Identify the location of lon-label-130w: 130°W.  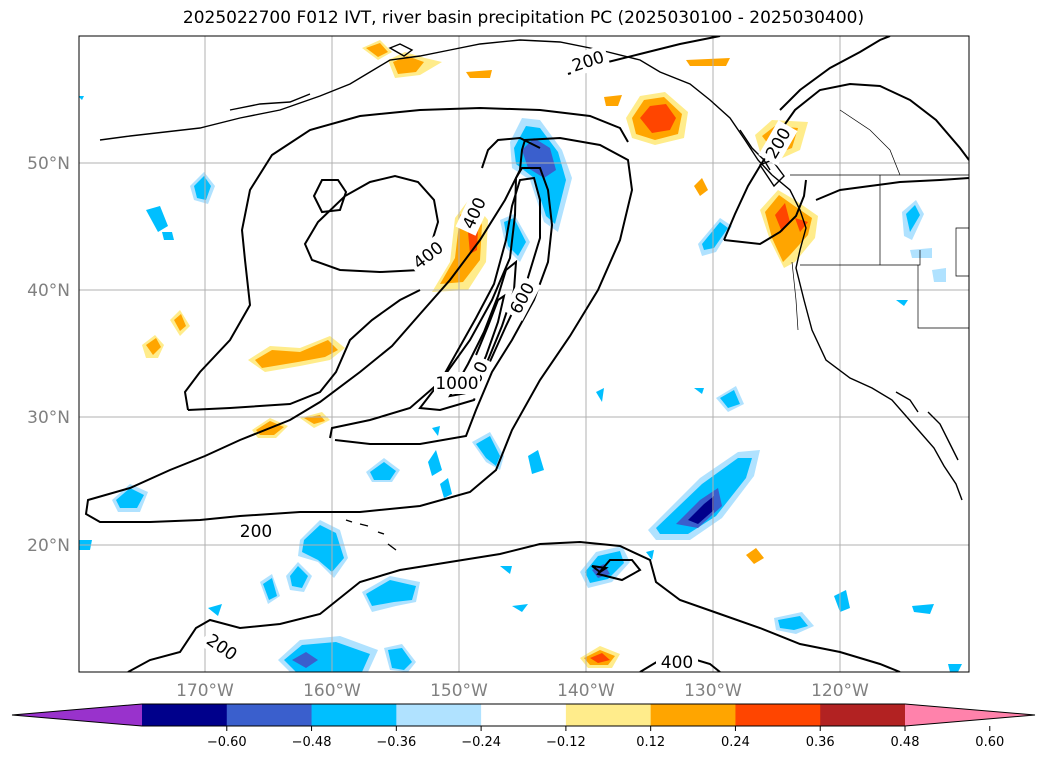
(713, 691).